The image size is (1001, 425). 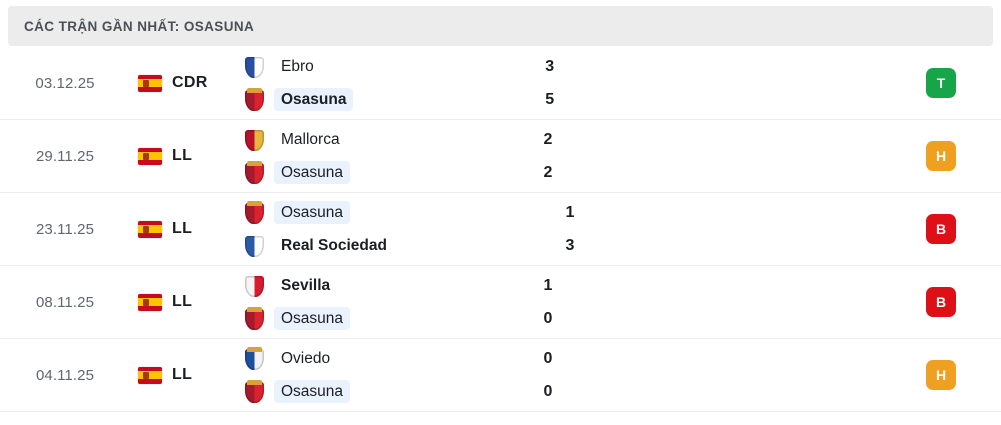 I want to click on match-date: 04.11.25, so click(x=65, y=375).